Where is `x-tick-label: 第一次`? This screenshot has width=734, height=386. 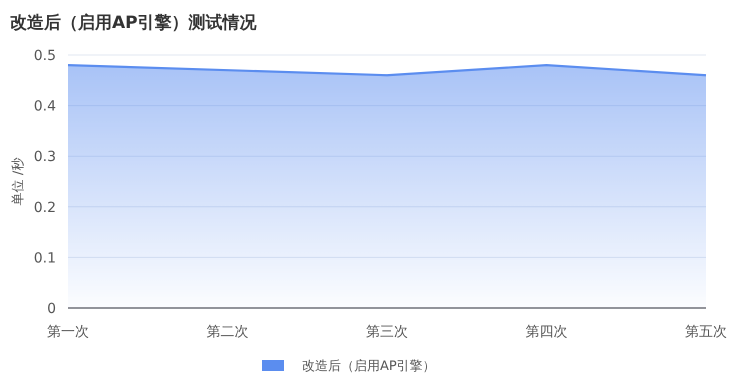 x-tick-label: 第一次 is located at coordinates (68, 332).